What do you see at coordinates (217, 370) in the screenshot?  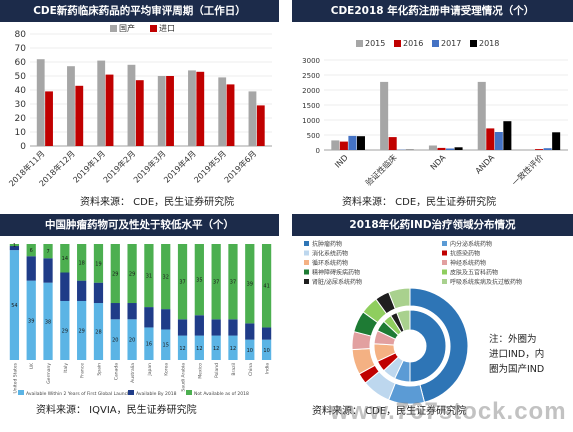 I see `x-tick-label: Poland` at bounding box center [217, 370].